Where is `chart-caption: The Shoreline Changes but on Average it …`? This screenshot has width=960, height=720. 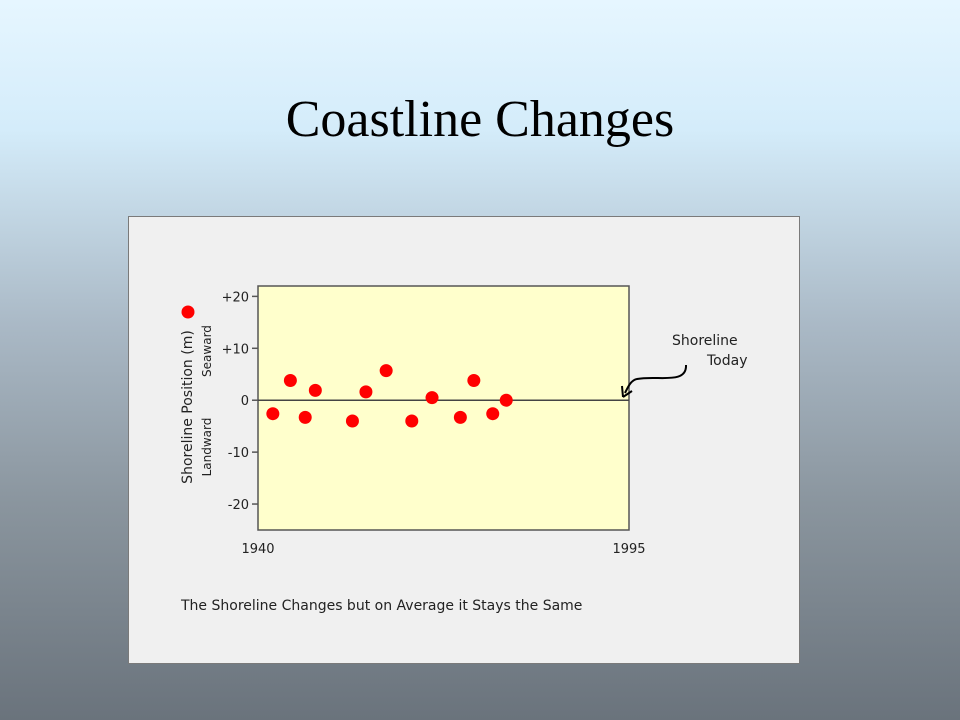
chart-caption: The Shoreline Changes but on Average it … is located at coordinates (381, 606).